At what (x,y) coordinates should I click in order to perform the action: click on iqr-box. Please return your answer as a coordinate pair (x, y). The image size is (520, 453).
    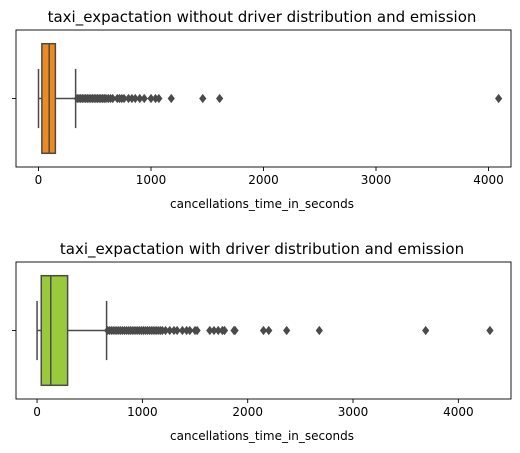
    Looking at the image, I should click on (54, 330).